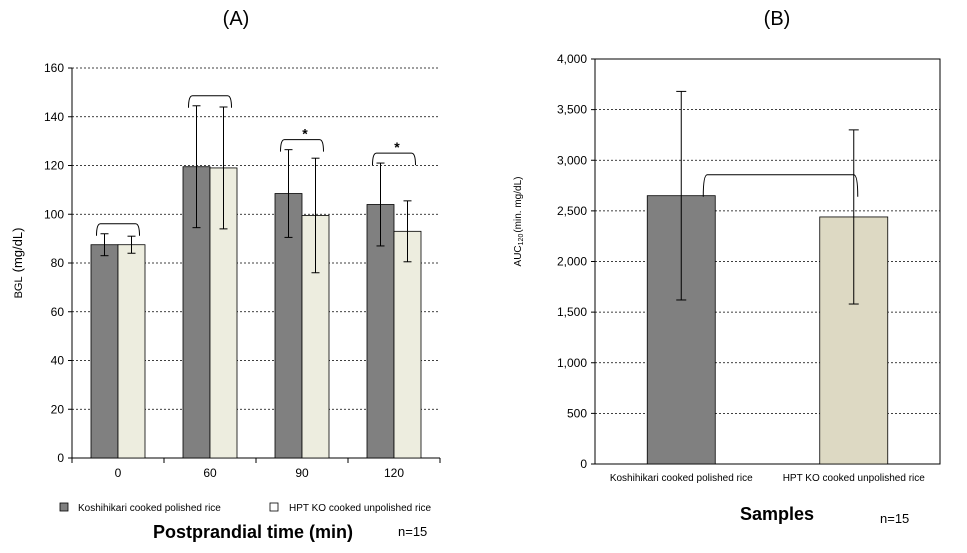 The width and height of the screenshot is (967, 553). What do you see at coordinates (236, 19) in the screenshot?
I see `panel-a-label: (A)` at bounding box center [236, 19].